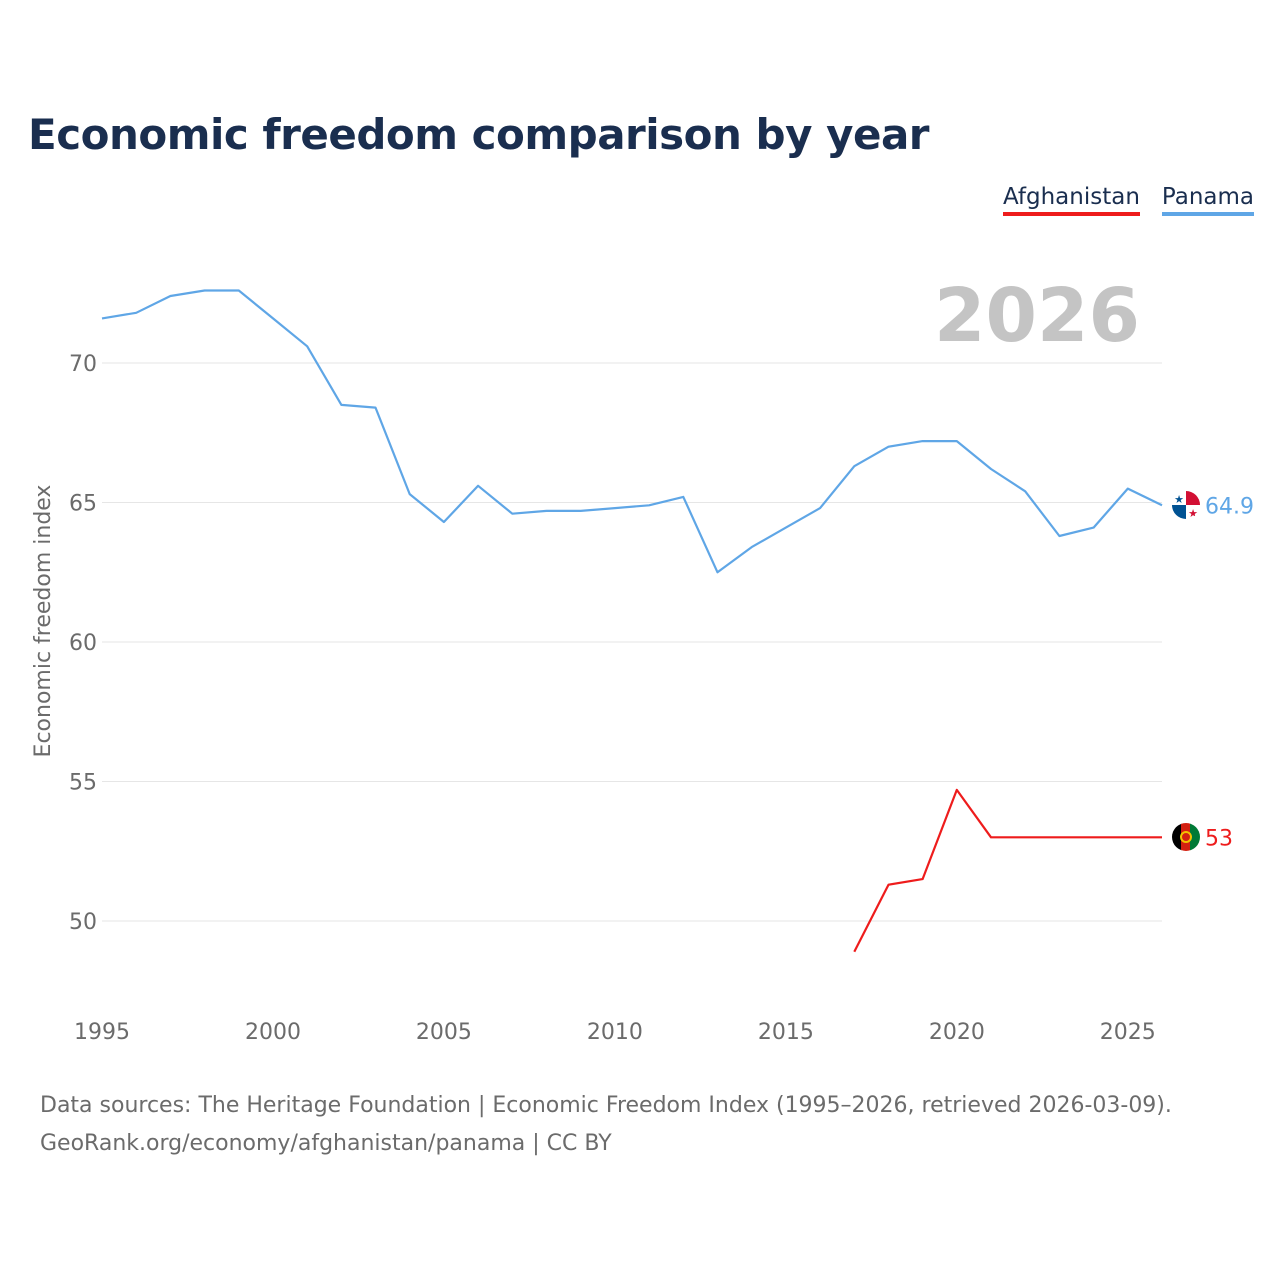 The image size is (1280, 1280). Describe the element at coordinates (83, 364) in the screenshot. I see `y-tick-label: 70` at that location.